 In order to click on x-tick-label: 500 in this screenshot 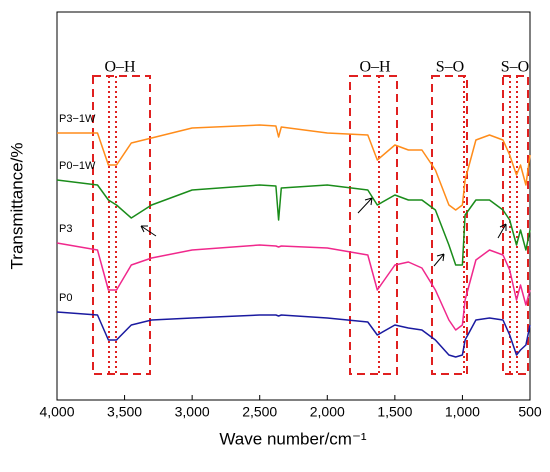, I will do `click(530, 412)`.